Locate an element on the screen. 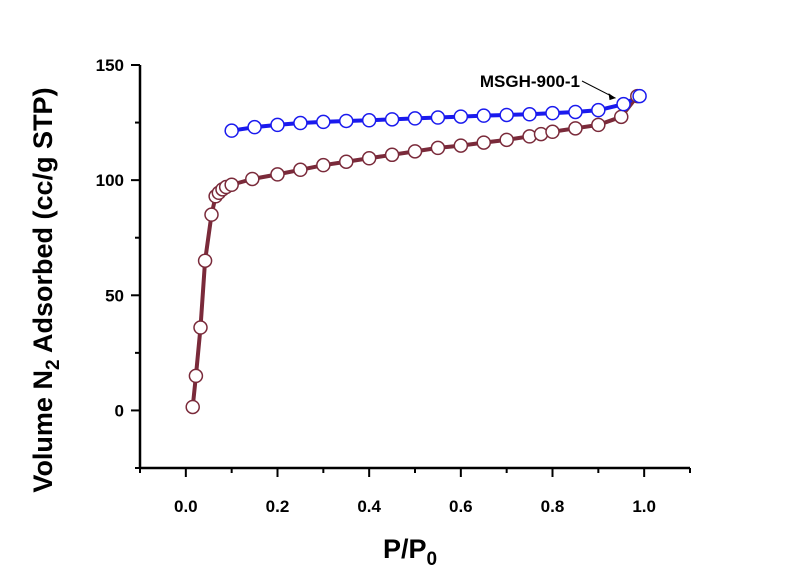 Image resolution: width=800 pixels, height=565 pixels. x-tick-label: 0.8 is located at coordinates (553, 506).